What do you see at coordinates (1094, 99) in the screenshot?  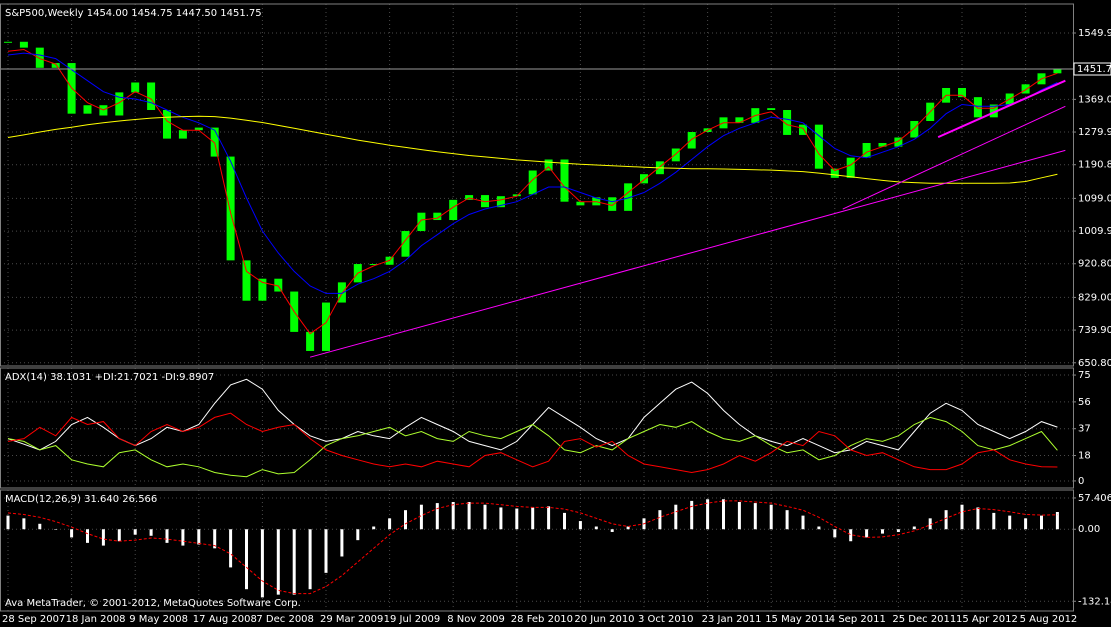 I see `y-tick-label: 1369.00` at bounding box center [1094, 99].